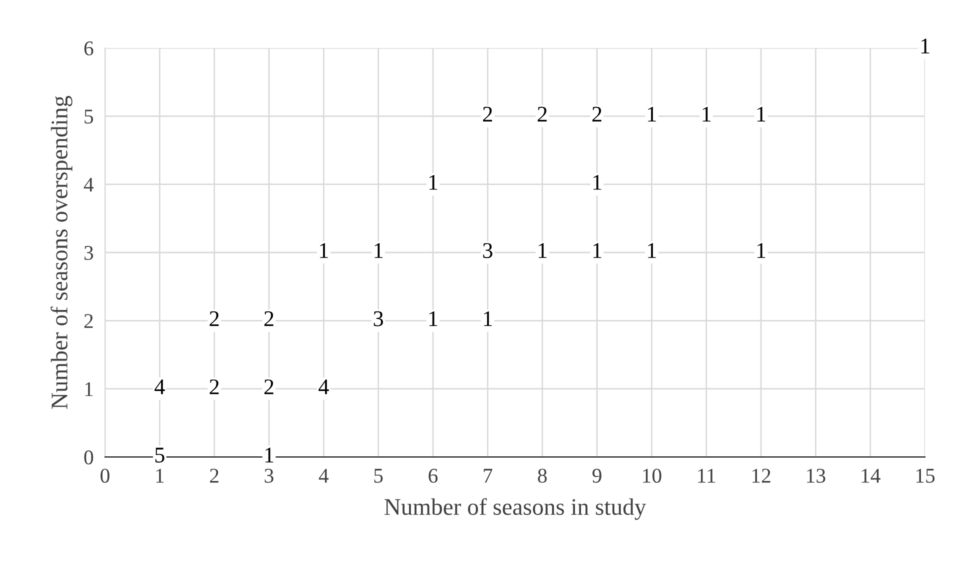 This screenshot has height=584, width=959. Describe the element at coordinates (61, 252) in the screenshot. I see `y-axis-title: Number of seasons overspending` at that location.